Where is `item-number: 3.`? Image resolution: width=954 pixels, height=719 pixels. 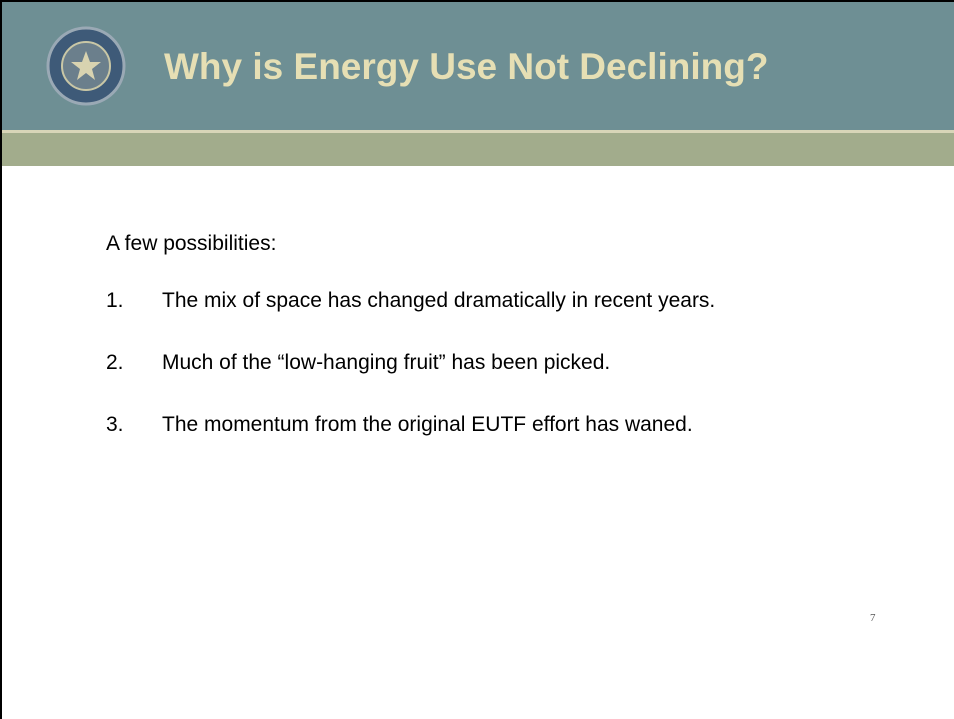
item-number: 3. is located at coordinates (115, 424).